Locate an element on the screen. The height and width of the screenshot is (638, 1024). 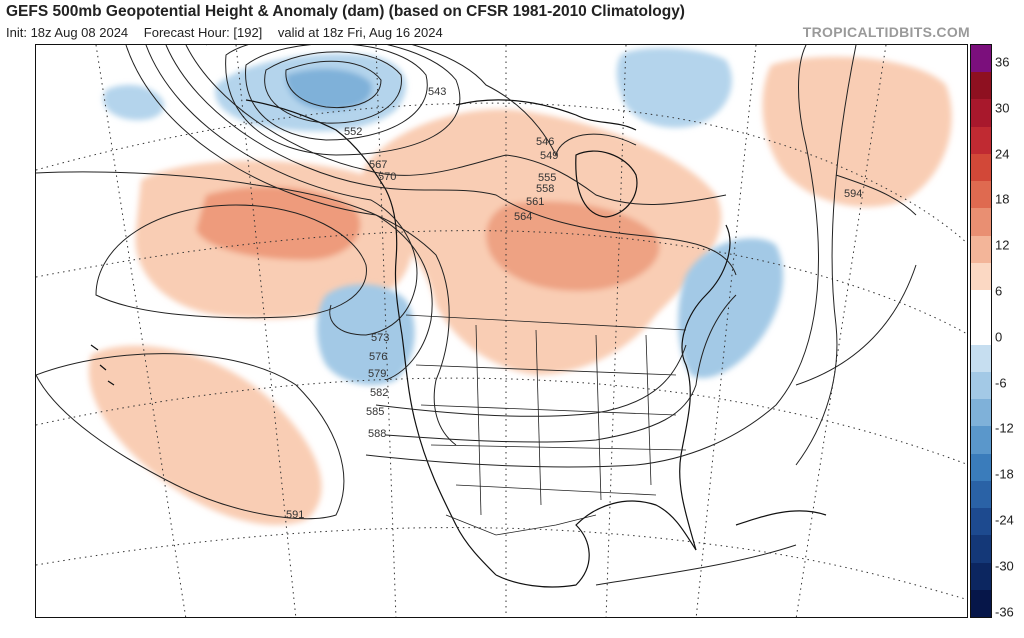
brand-watermark: TROPICALTIDBITS.COM is located at coordinates (886, 32).